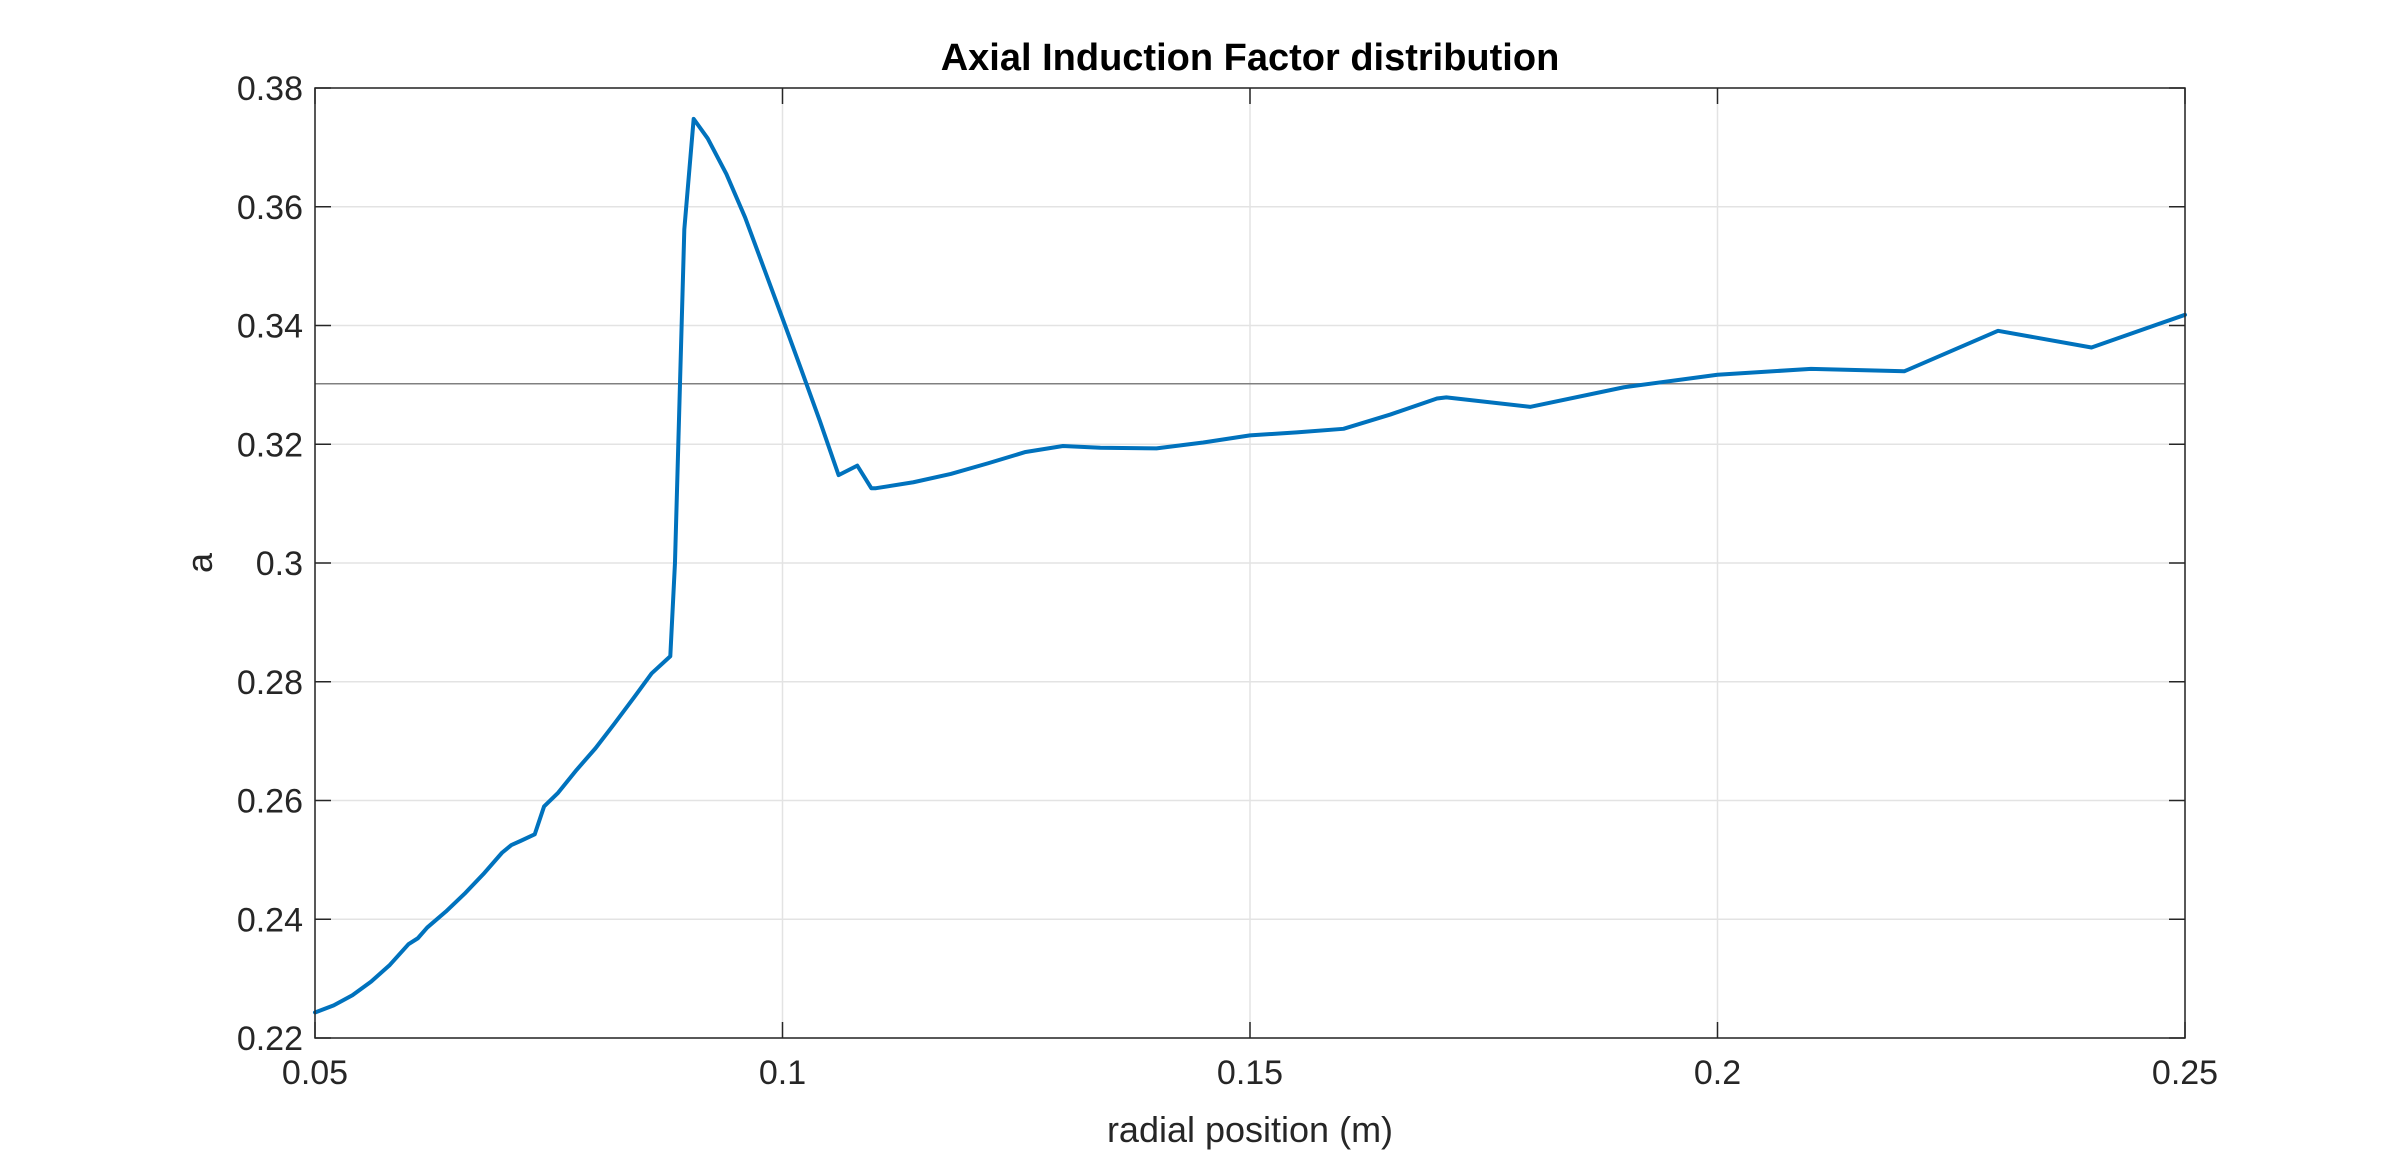  Describe the element at coordinates (270, 327) in the screenshot. I see `y-tick-label: 0.34` at that location.